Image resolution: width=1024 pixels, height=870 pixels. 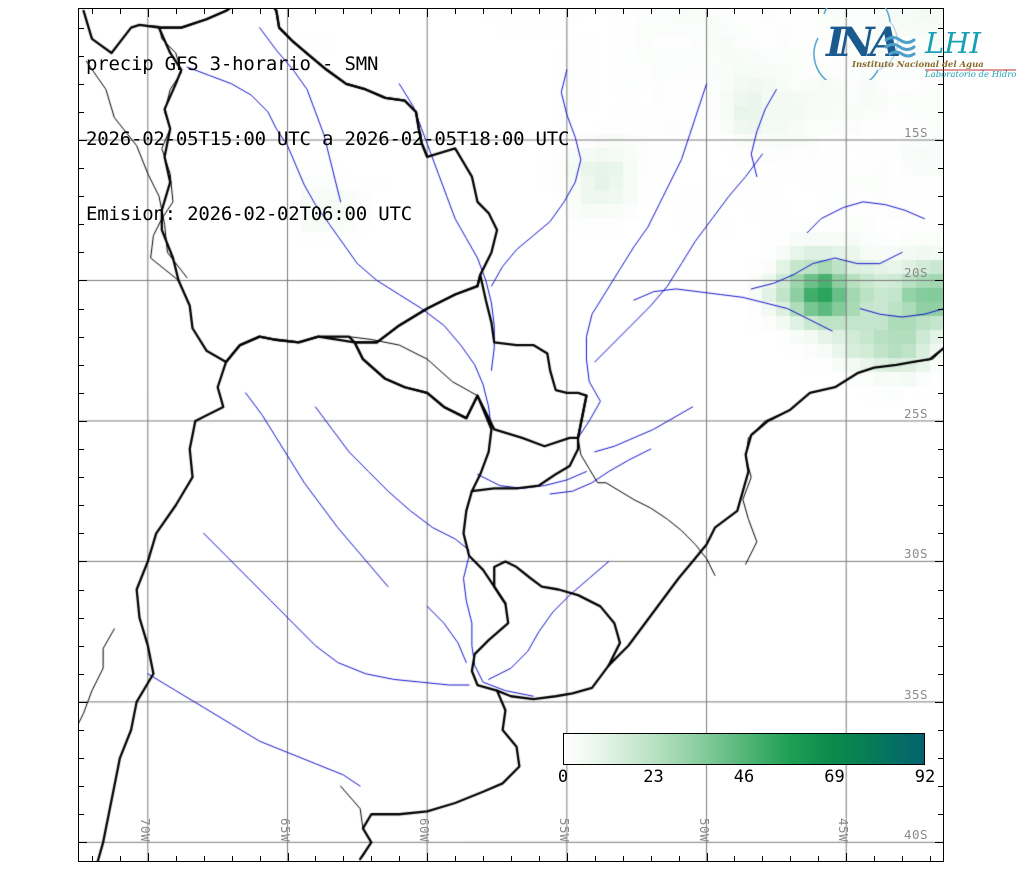 What do you see at coordinates (232, 64) in the screenshot?
I see `title-line-1: precip GFS 3-horario - SMN` at bounding box center [232, 64].